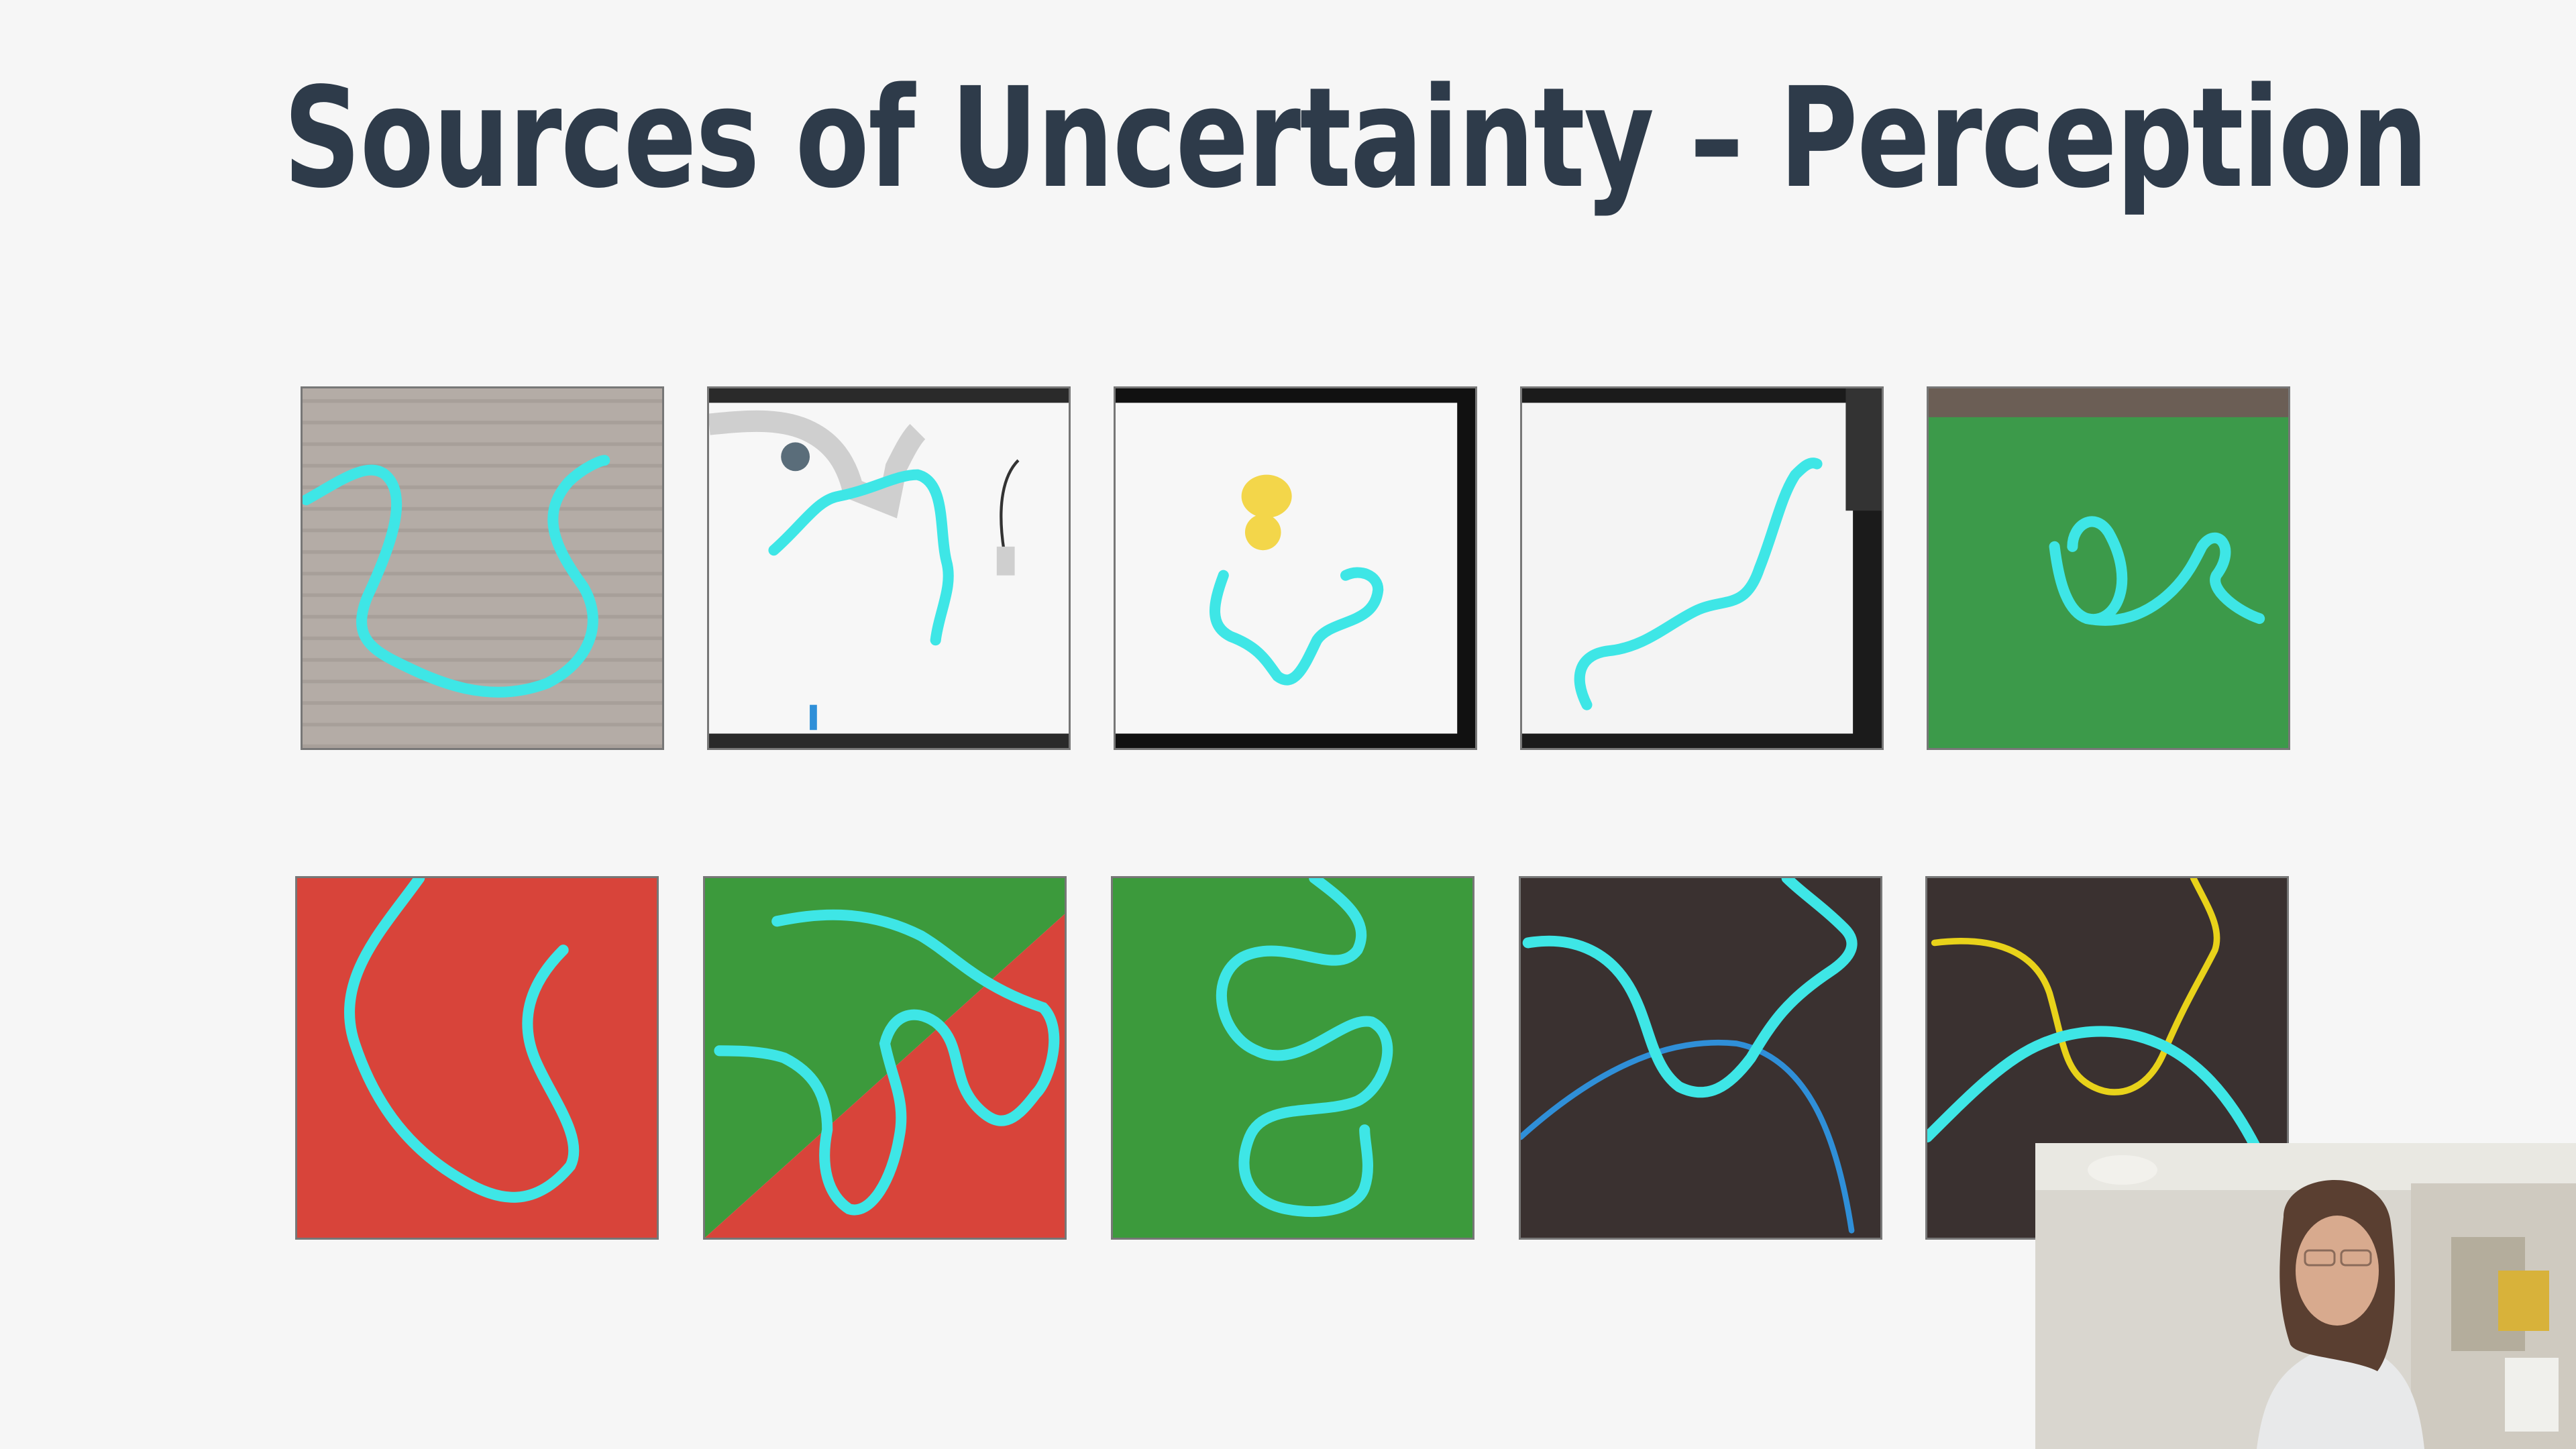  What do you see at coordinates (885, 1058) in the screenshot?
I see `rope-image-green-red-cloth` at bounding box center [885, 1058].